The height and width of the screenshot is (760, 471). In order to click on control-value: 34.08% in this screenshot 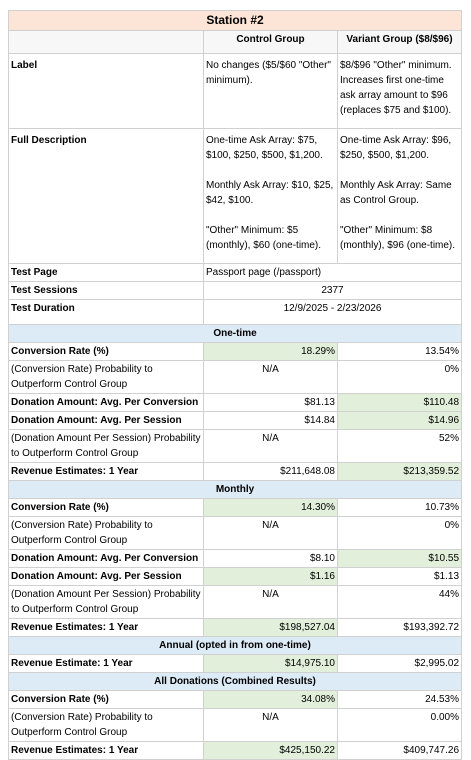, I will do `click(270, 699)`.